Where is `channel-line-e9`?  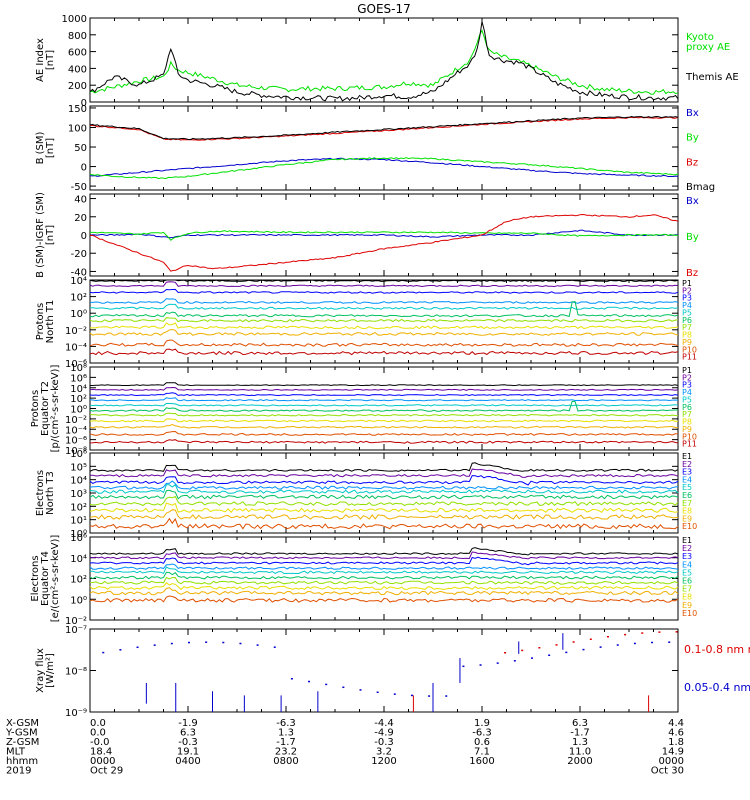 channel-line-e9 is located at coordinates (384, 591).